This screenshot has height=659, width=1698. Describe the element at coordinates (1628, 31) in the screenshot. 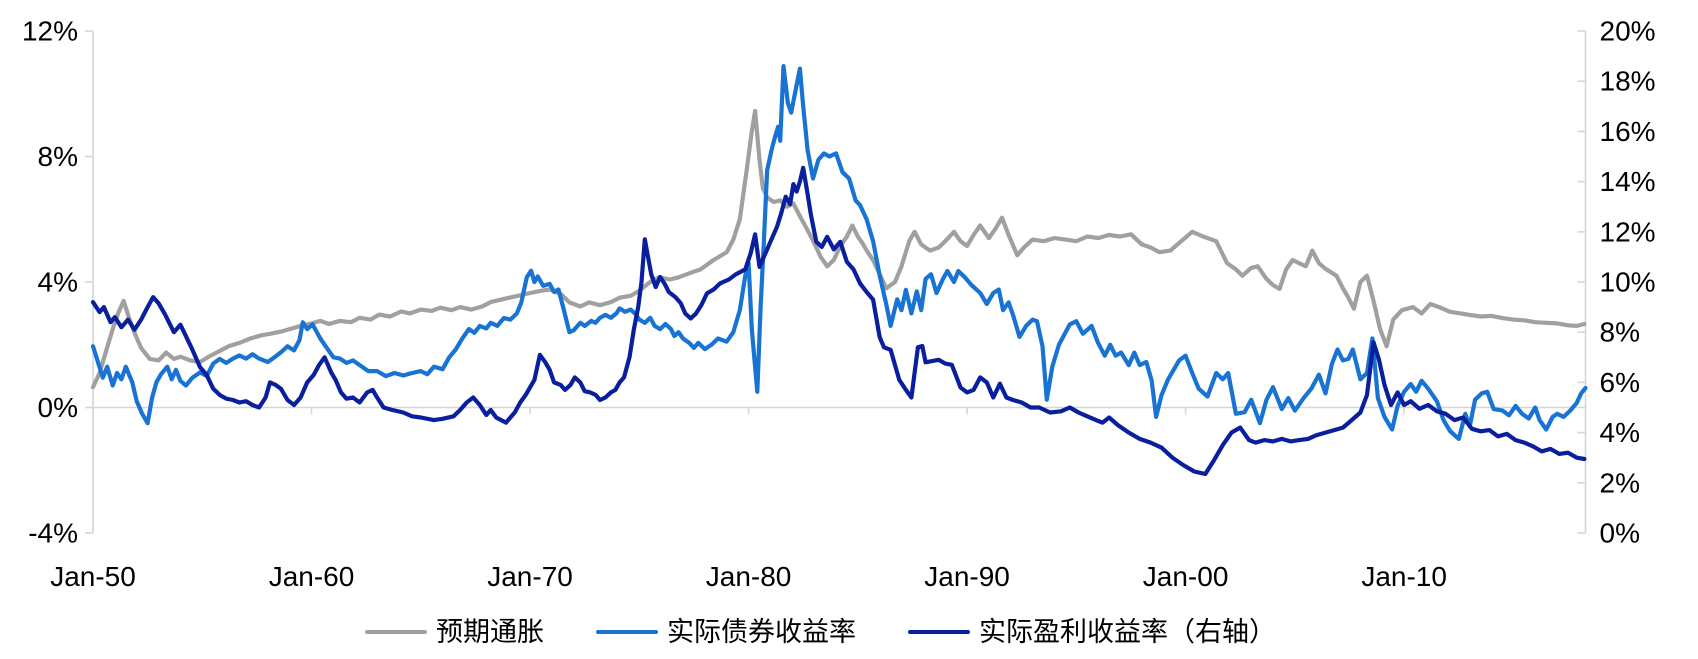

I see `right-axis-label-0: 20%` at that location.